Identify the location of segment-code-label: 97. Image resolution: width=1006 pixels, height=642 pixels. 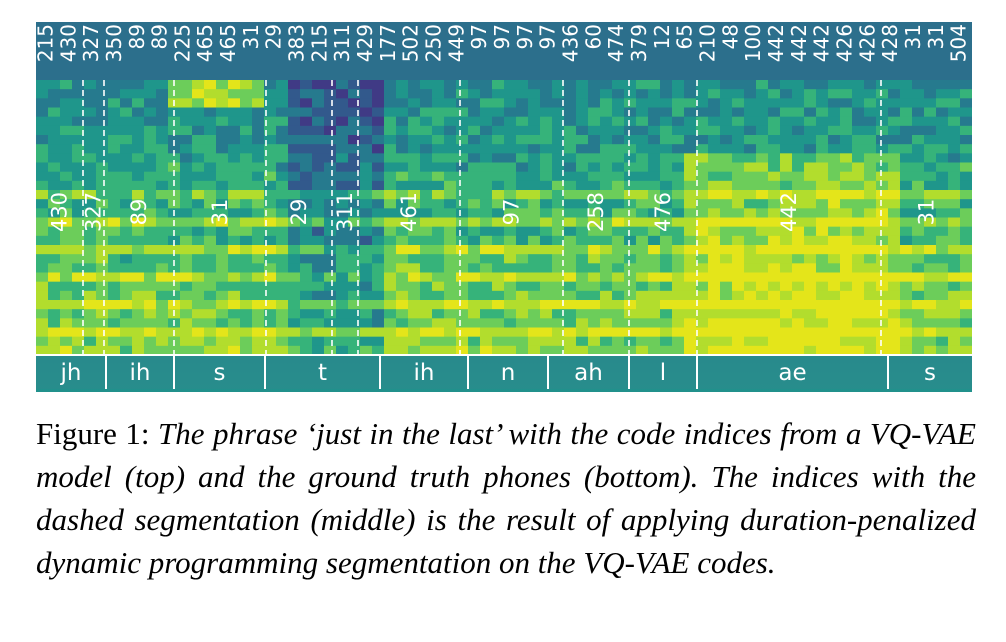
(512, 212).